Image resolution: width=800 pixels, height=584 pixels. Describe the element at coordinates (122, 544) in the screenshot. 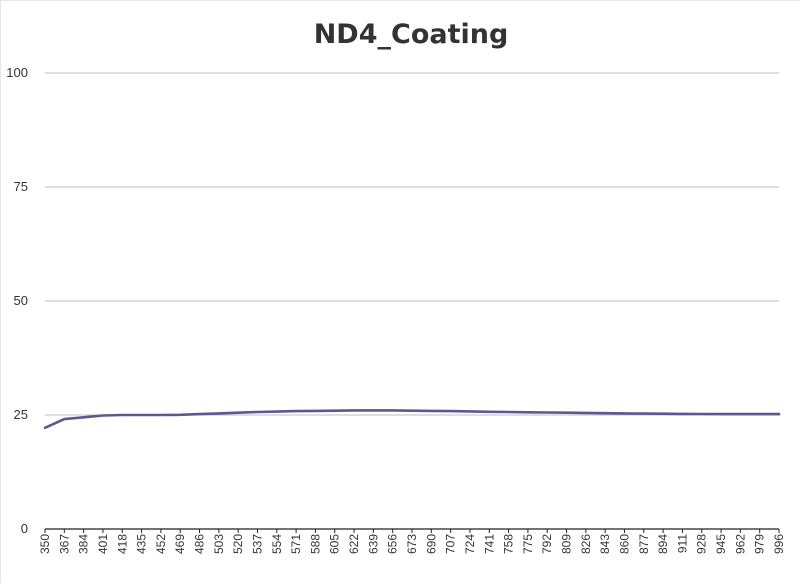

I see `x-tick-label: 418` at that location.